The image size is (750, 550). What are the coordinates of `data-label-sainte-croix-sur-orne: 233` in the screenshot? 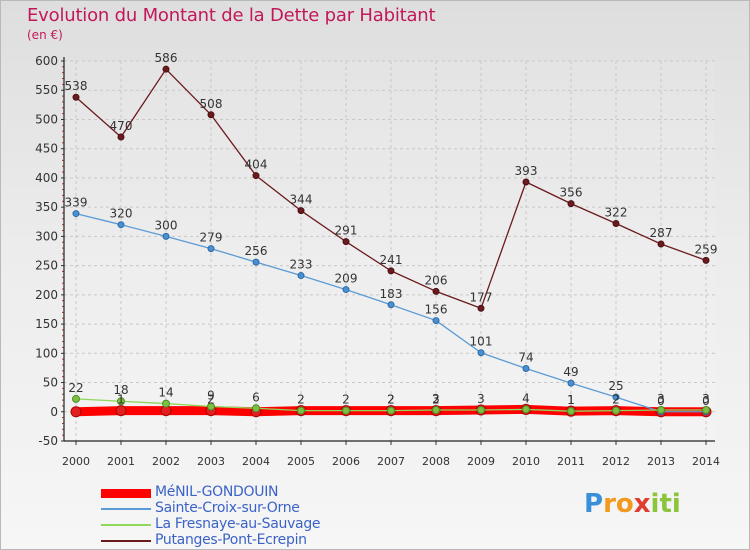 It's located at (301, 265).